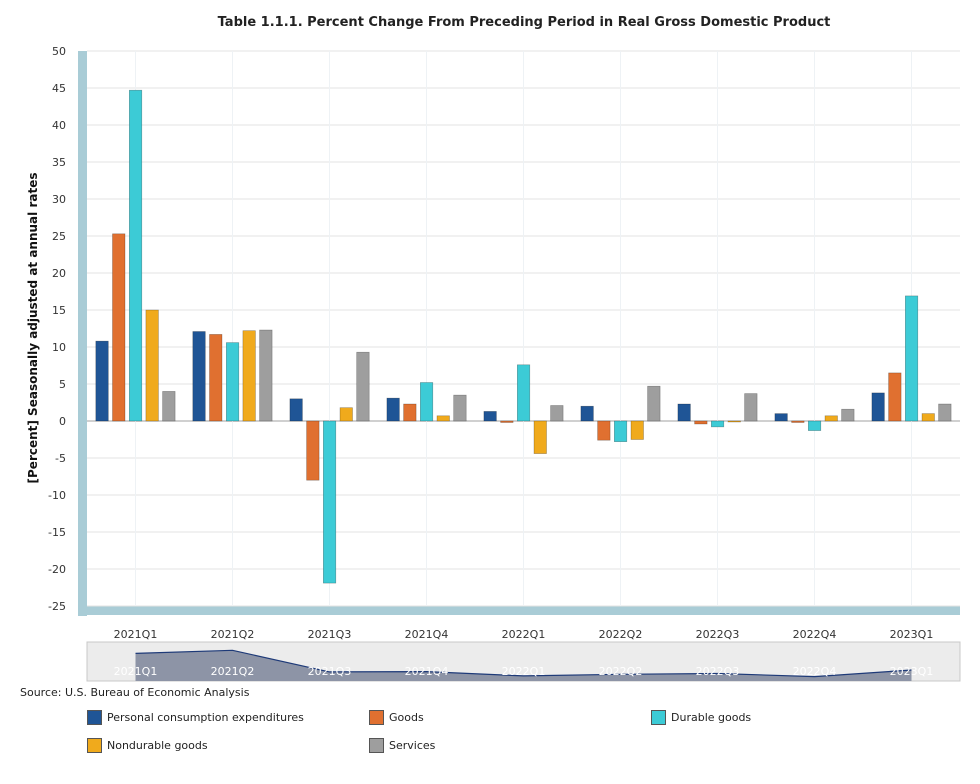 This screenshot has width=980, height=784. What do you see at coordinates (815, 671) in the screenshot?
I see `navigator-label: 2022Q4` at bounding box center [815, 671].